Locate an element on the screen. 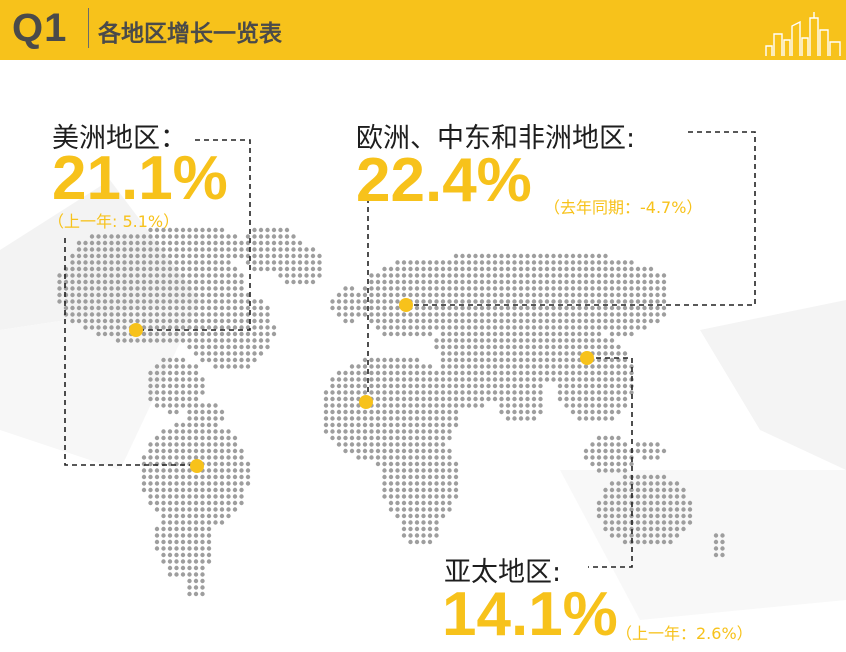 The height and width of the screenshot is (652, 846). emea-region-label: 欧洲、中东和非洲地区: is located at coordinates (496, 138).